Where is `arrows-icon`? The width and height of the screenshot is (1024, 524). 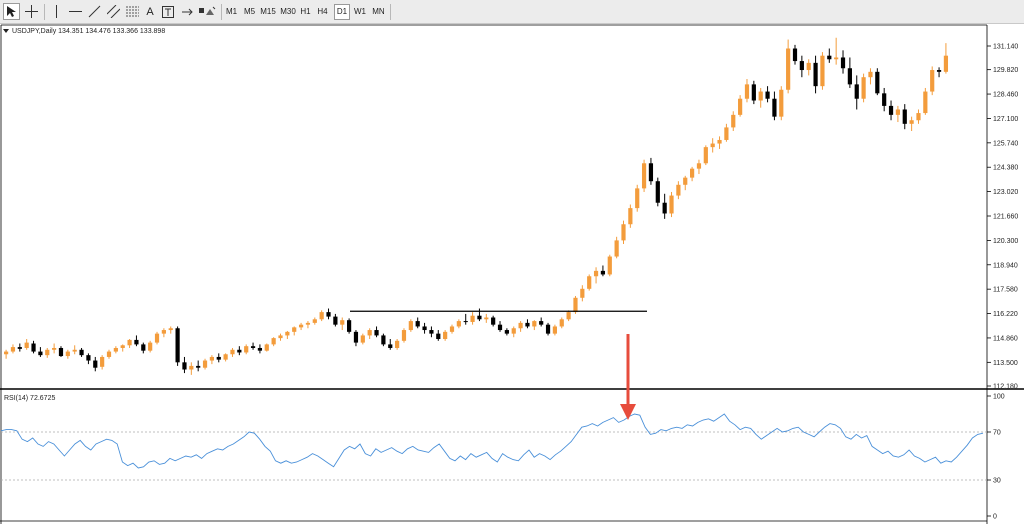 arrows-icon is located at coordinates (187, 11).